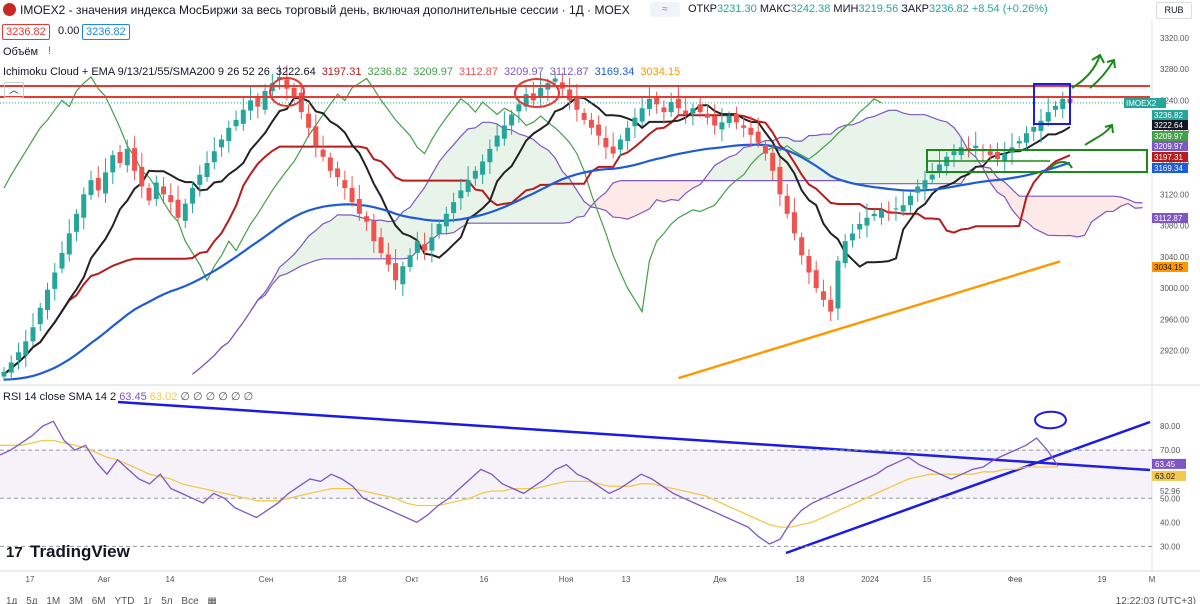  What do you see at coordinates (32, 600) in the screenshot?
I see `range-5d: 5д` at bounding box center [32, 600].